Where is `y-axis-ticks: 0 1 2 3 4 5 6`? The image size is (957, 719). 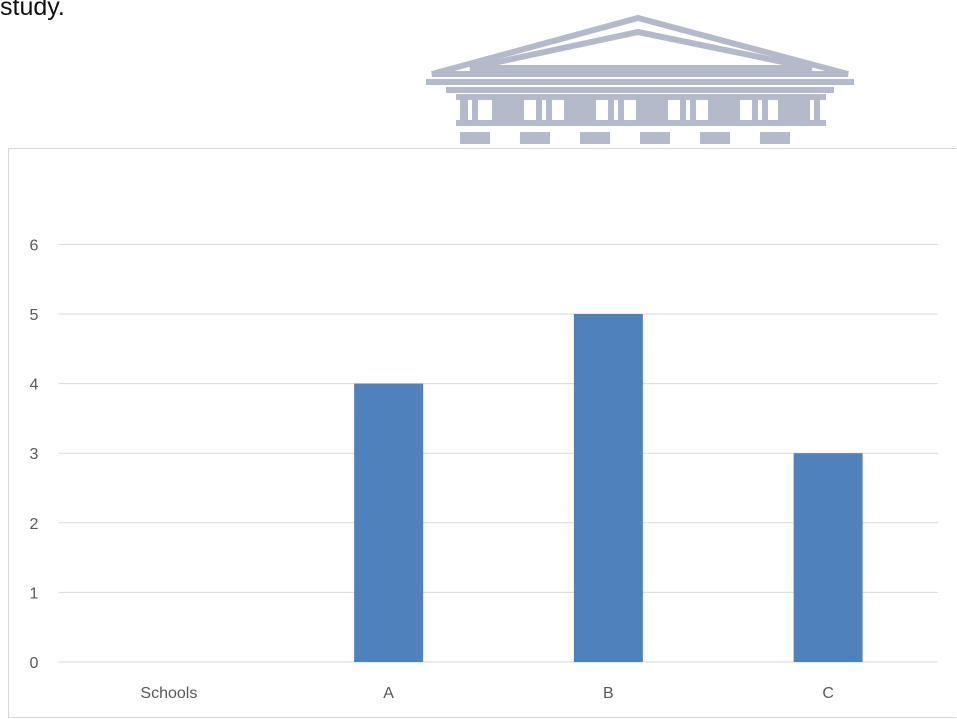
y-axis-ticks: 0 1 2 3 4 5 6 is located at coordinates (34, 454).